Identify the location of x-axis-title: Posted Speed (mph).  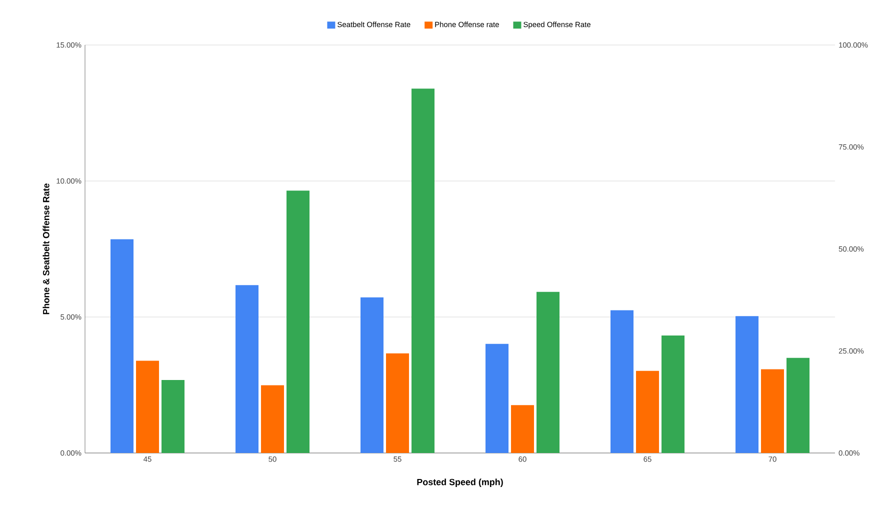
(460, 482).